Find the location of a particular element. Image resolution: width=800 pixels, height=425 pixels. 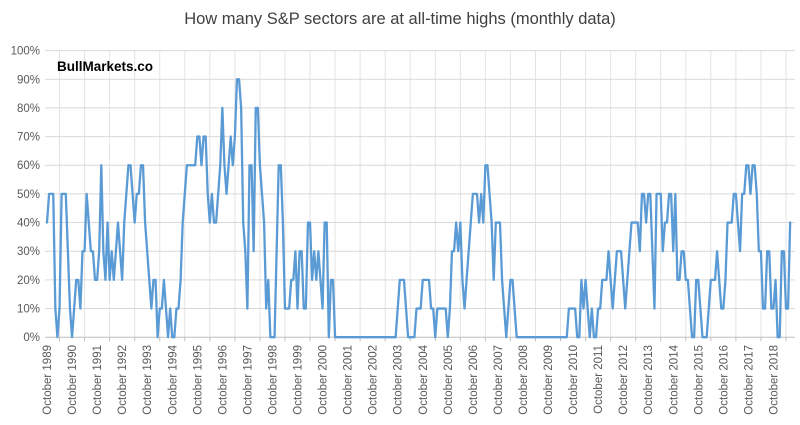

x-axis-label: October 1995 is located at coordinates (198, 380).